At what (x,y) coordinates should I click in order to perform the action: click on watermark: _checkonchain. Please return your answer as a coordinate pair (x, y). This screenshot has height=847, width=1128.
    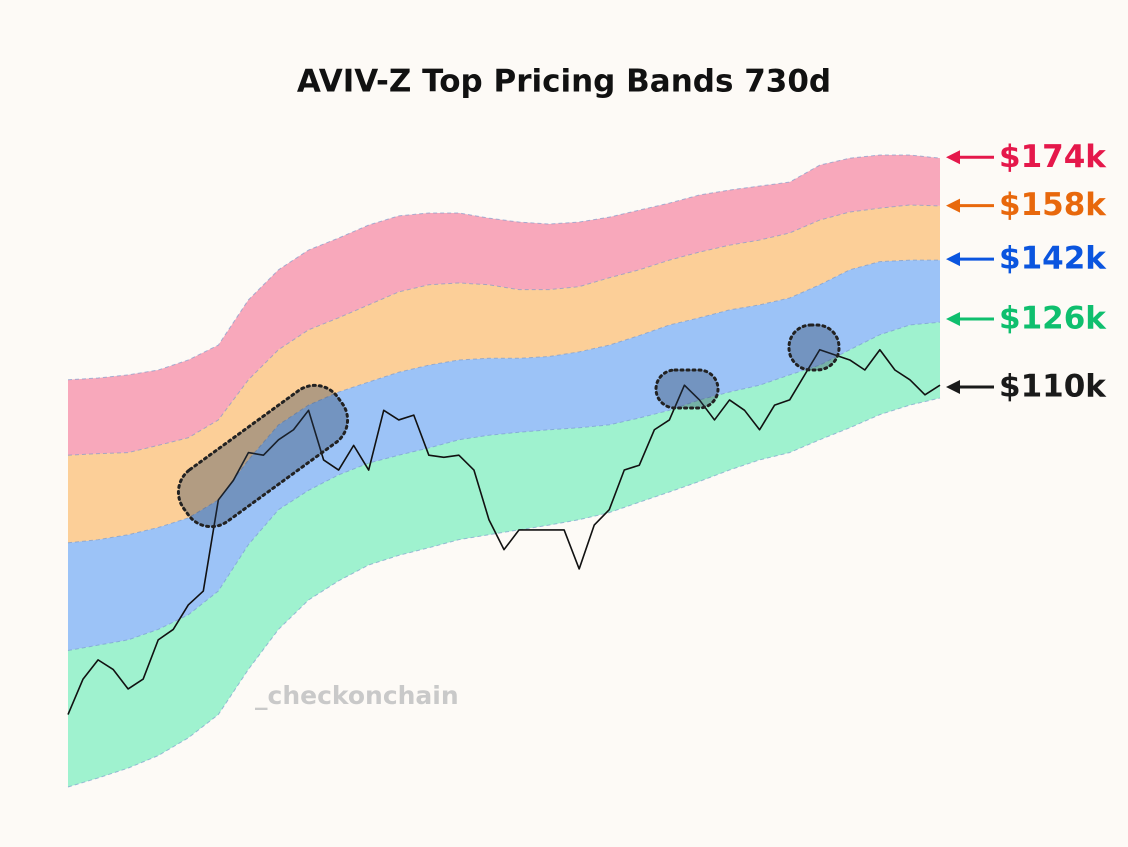
    Looking at the image, I should click on (357, 695).